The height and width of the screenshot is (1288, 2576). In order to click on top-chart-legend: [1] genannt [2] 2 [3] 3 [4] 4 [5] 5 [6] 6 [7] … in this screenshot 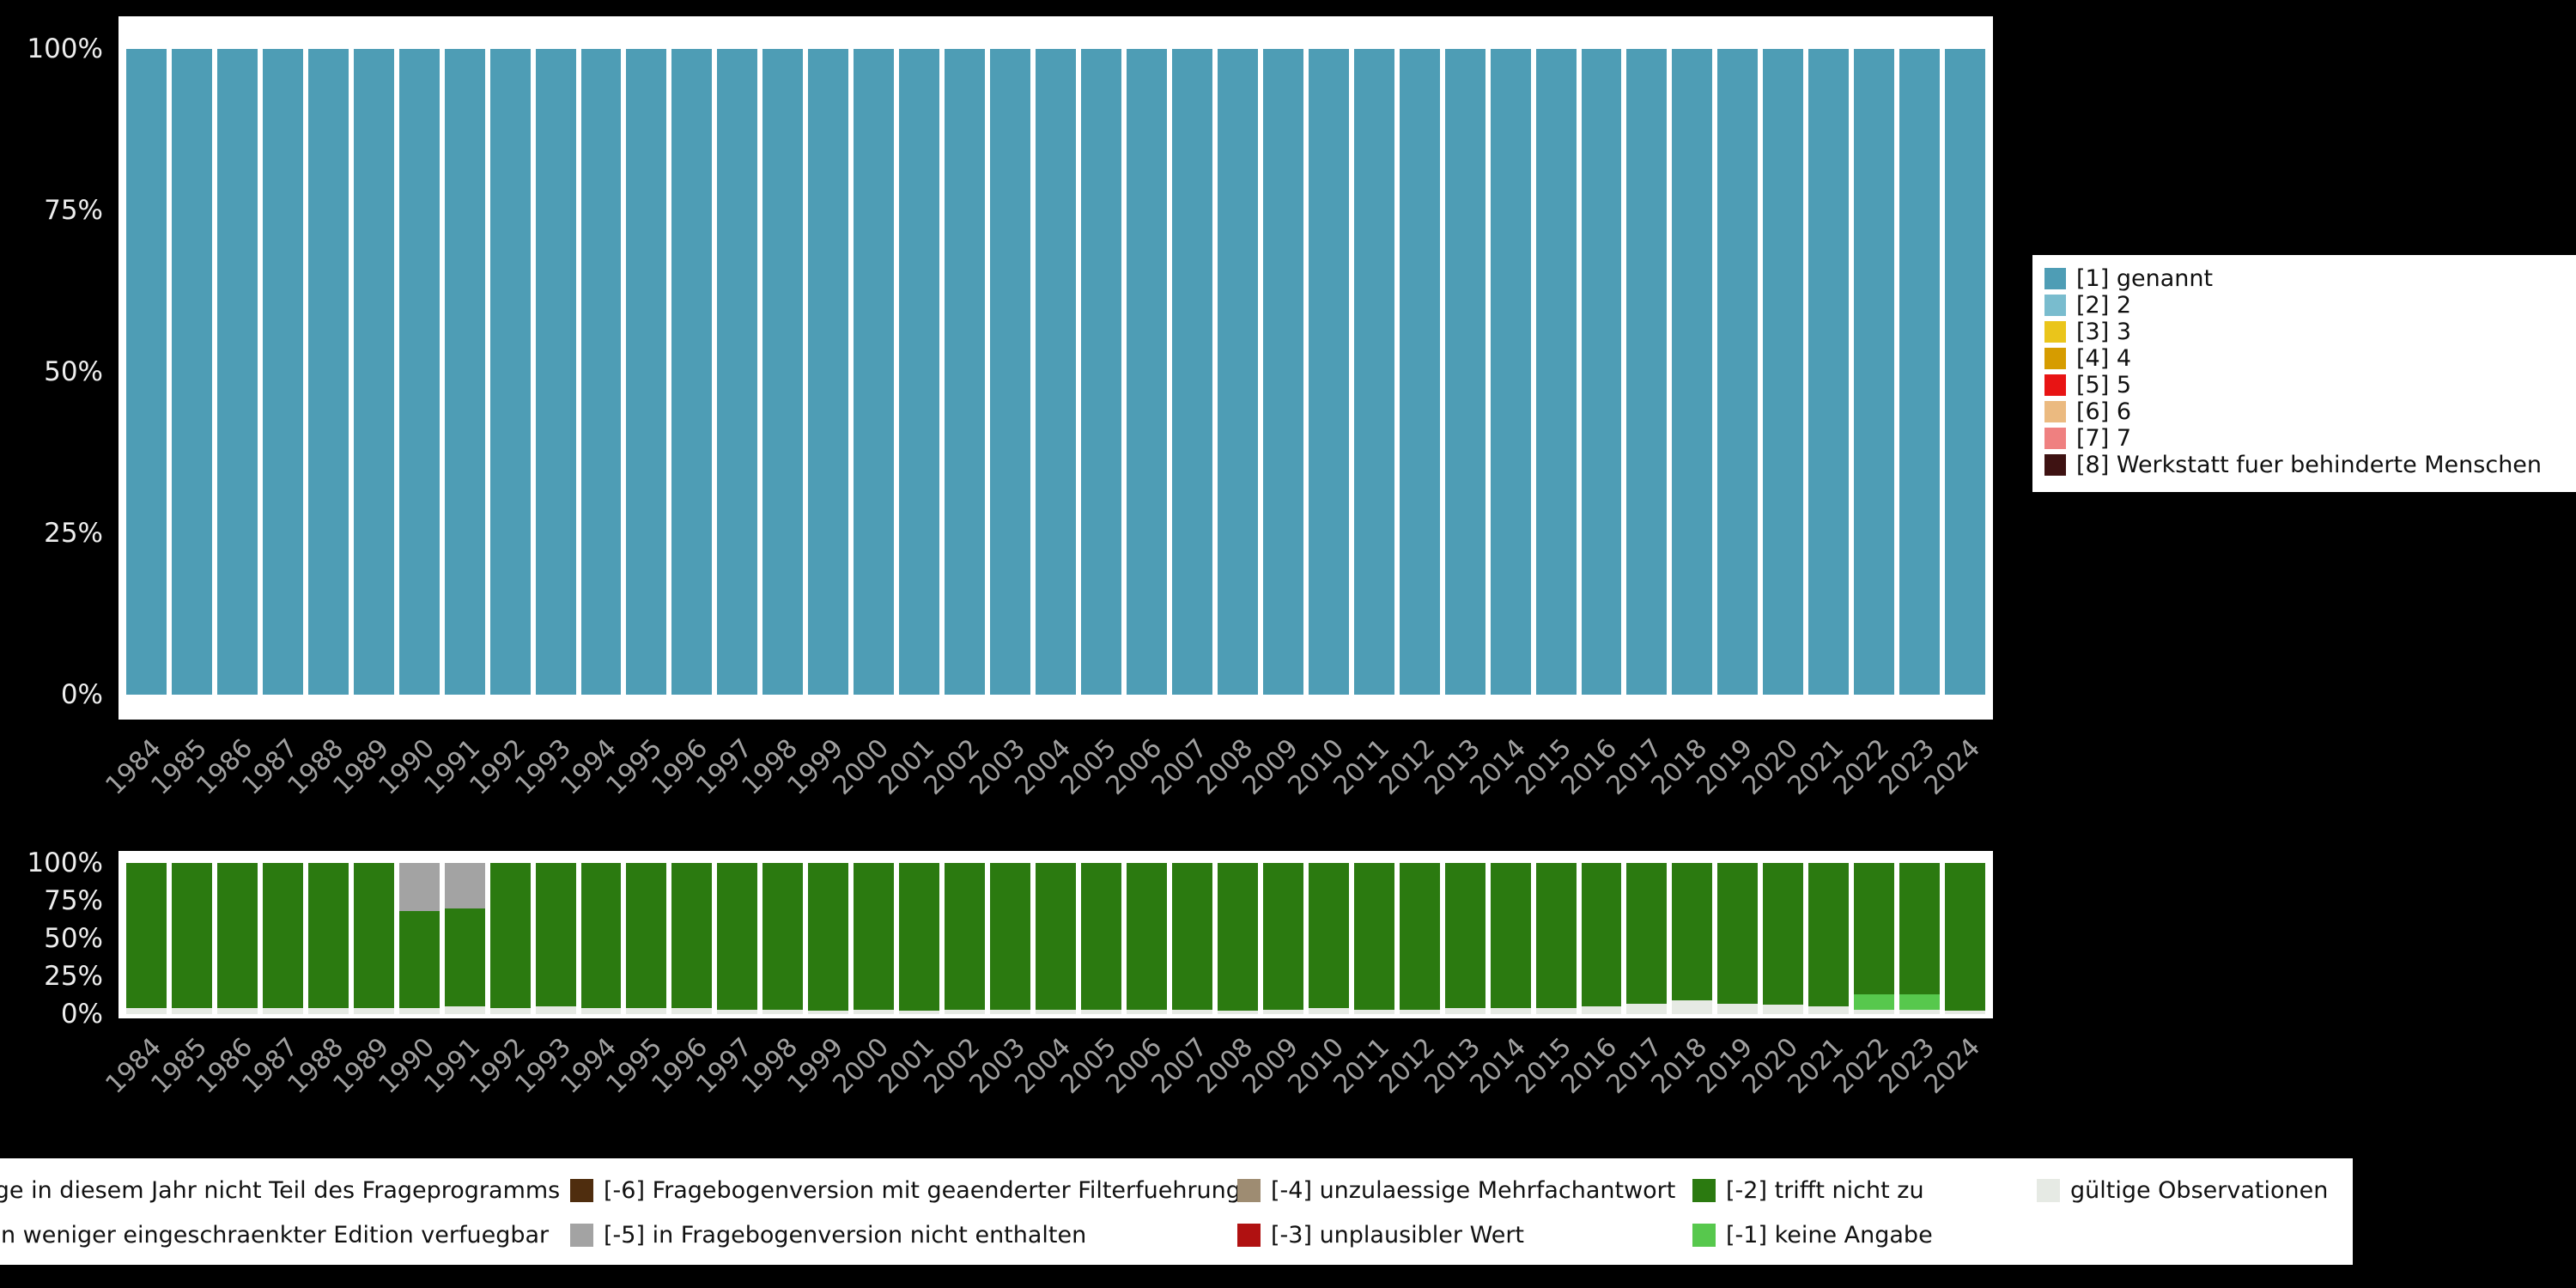, I will do `click(2304, 374)`.